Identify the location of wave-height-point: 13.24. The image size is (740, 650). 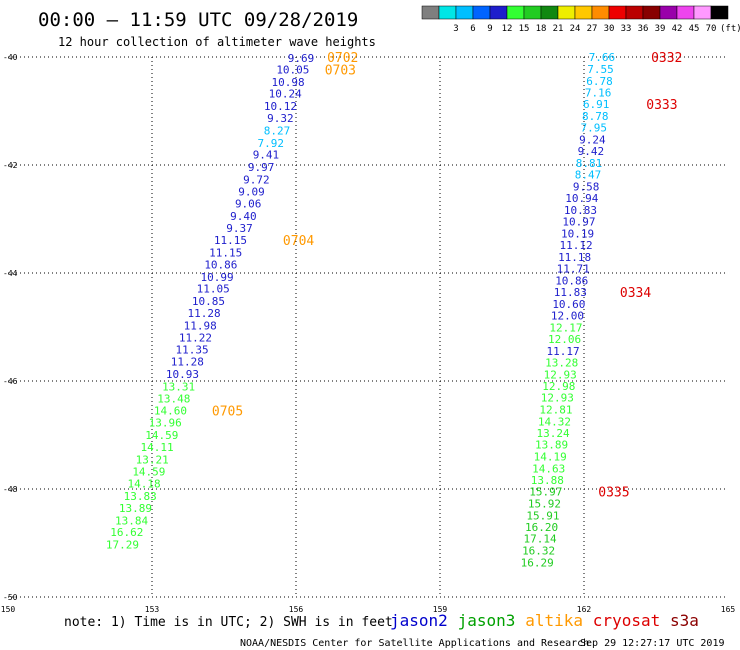
(552, 433).